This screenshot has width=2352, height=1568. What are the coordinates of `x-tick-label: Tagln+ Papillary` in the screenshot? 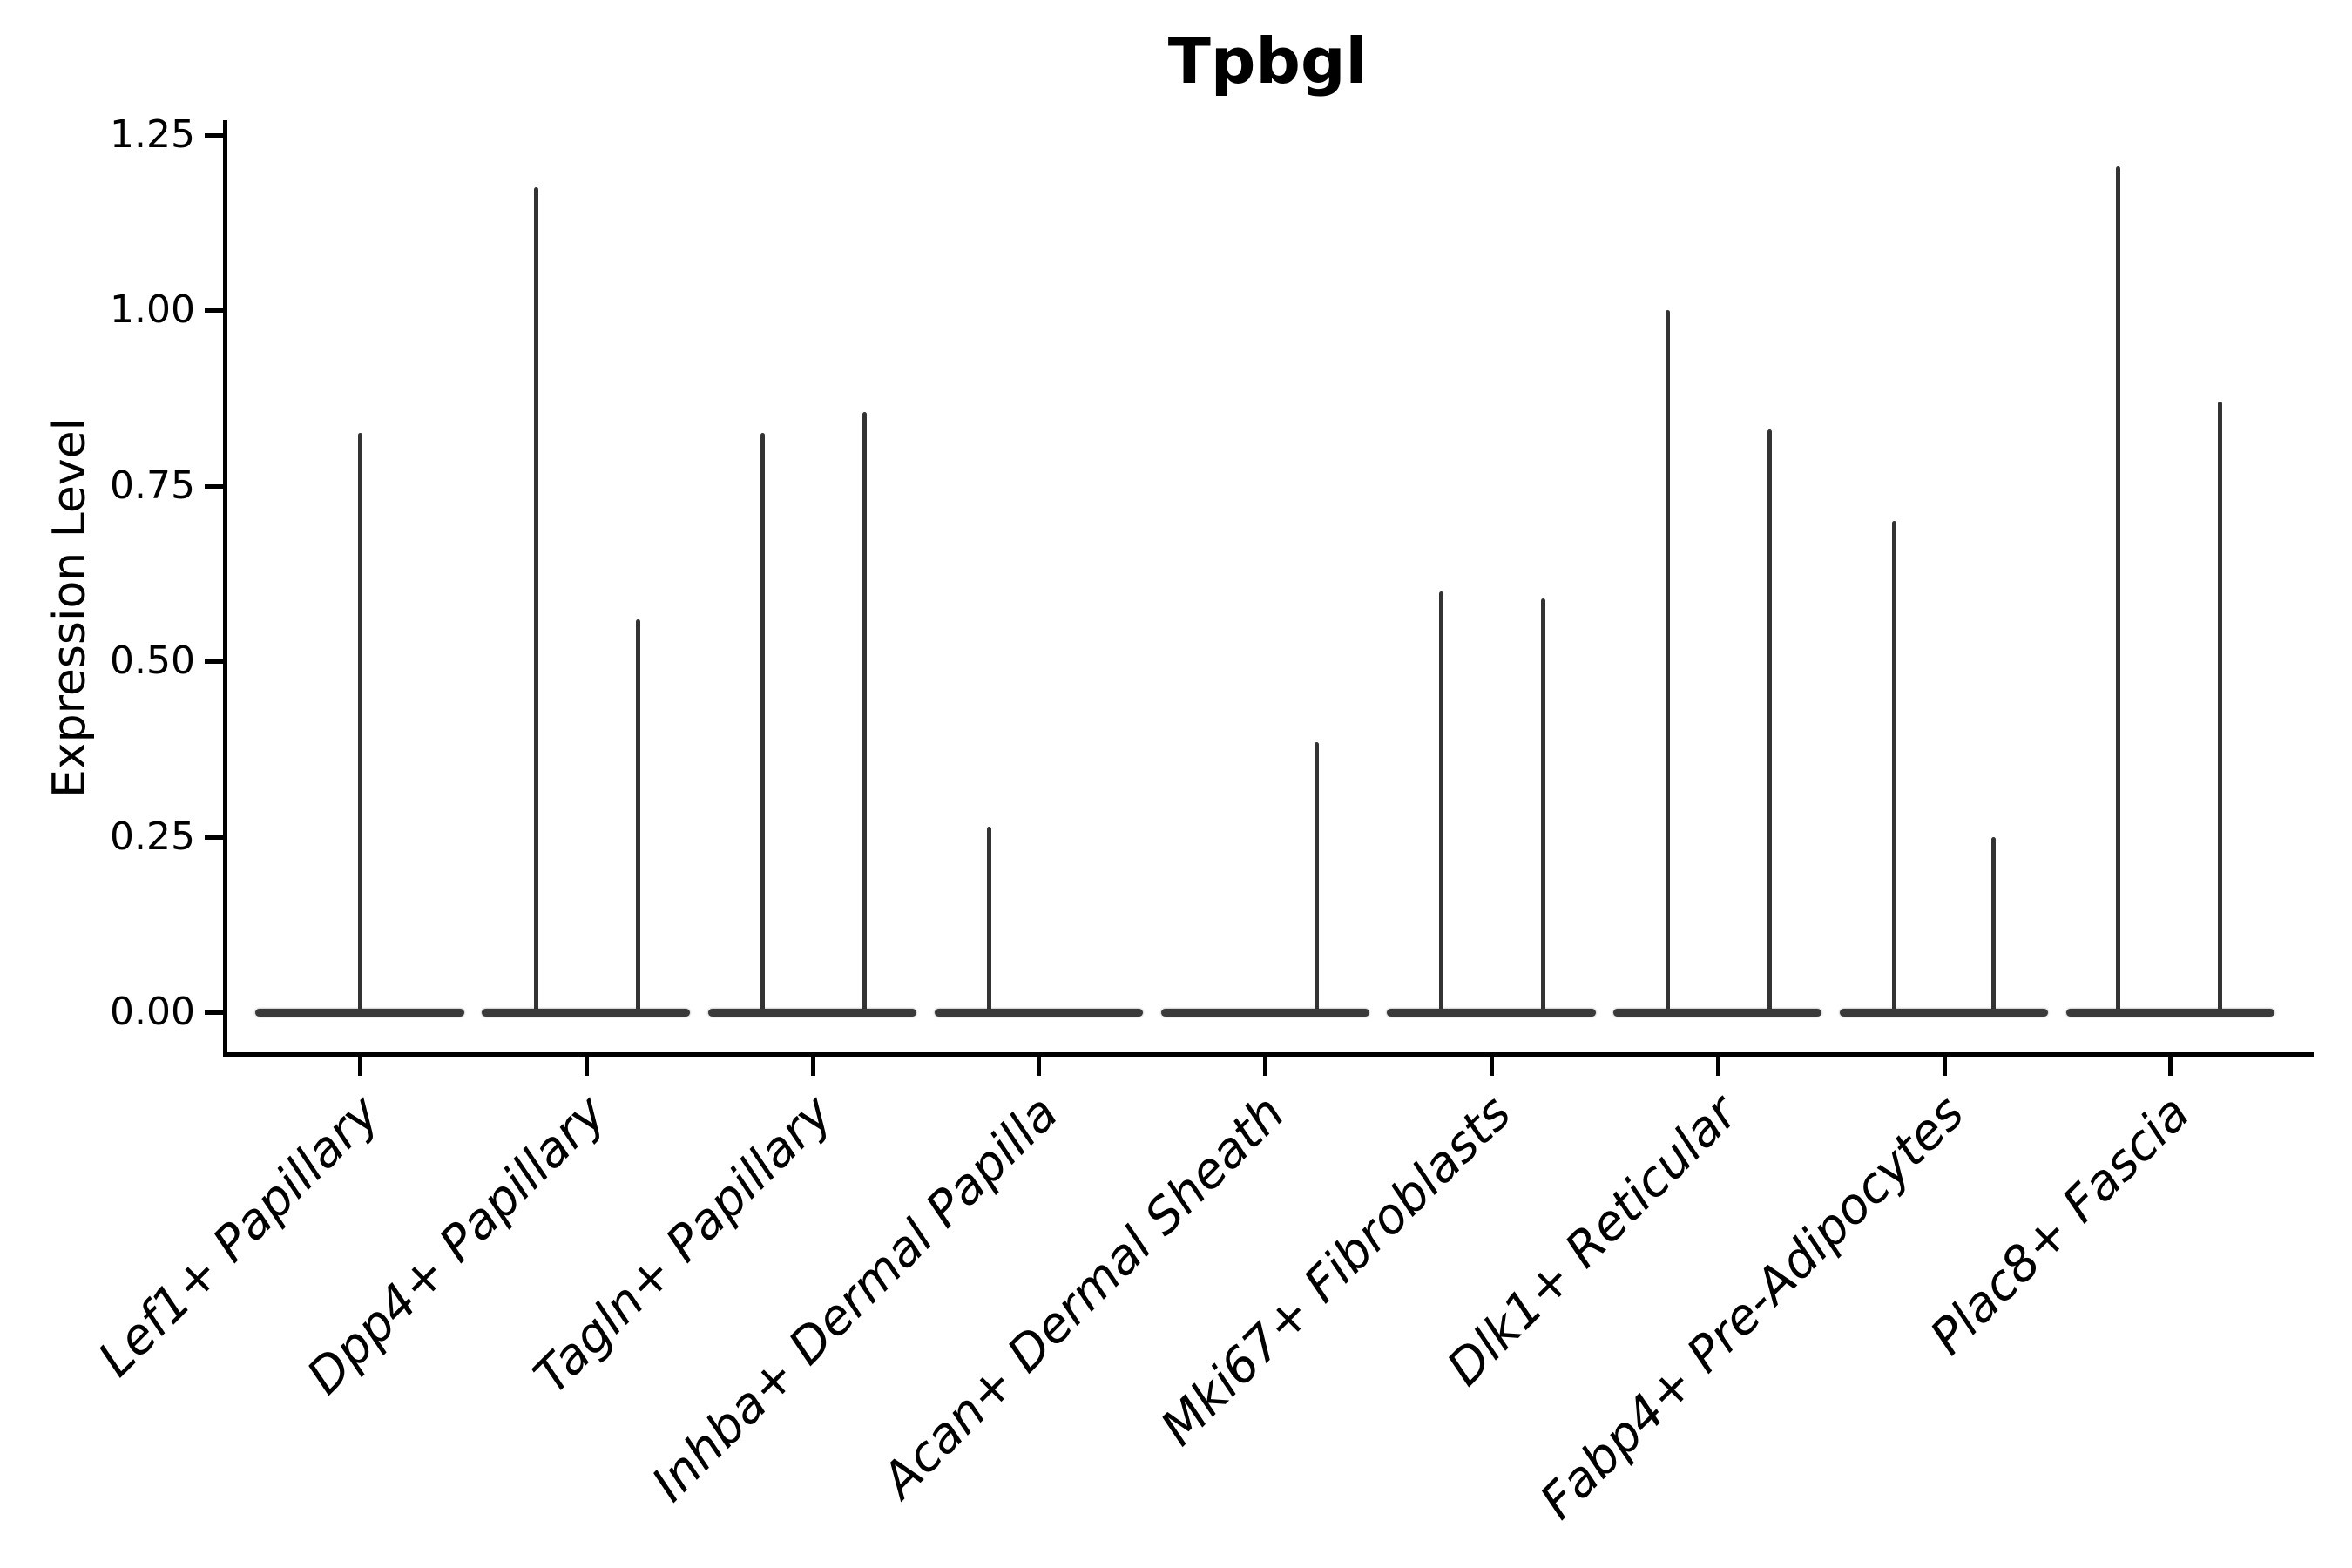 It's located at (683, 1245).